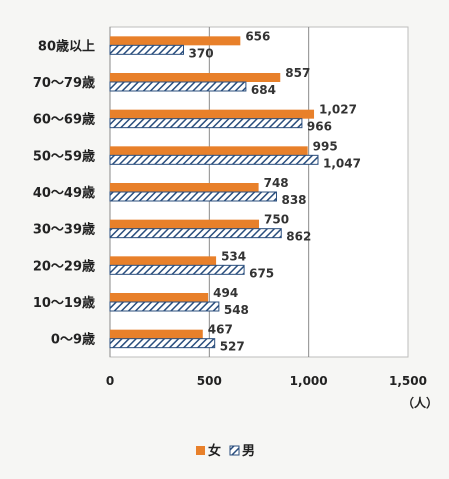 This screenshot has height=479, width=449. What do you see at coordinates (342, 163) in the screenshot?
I see `value-label-male: 1,047` at bounding box center [342, 163].